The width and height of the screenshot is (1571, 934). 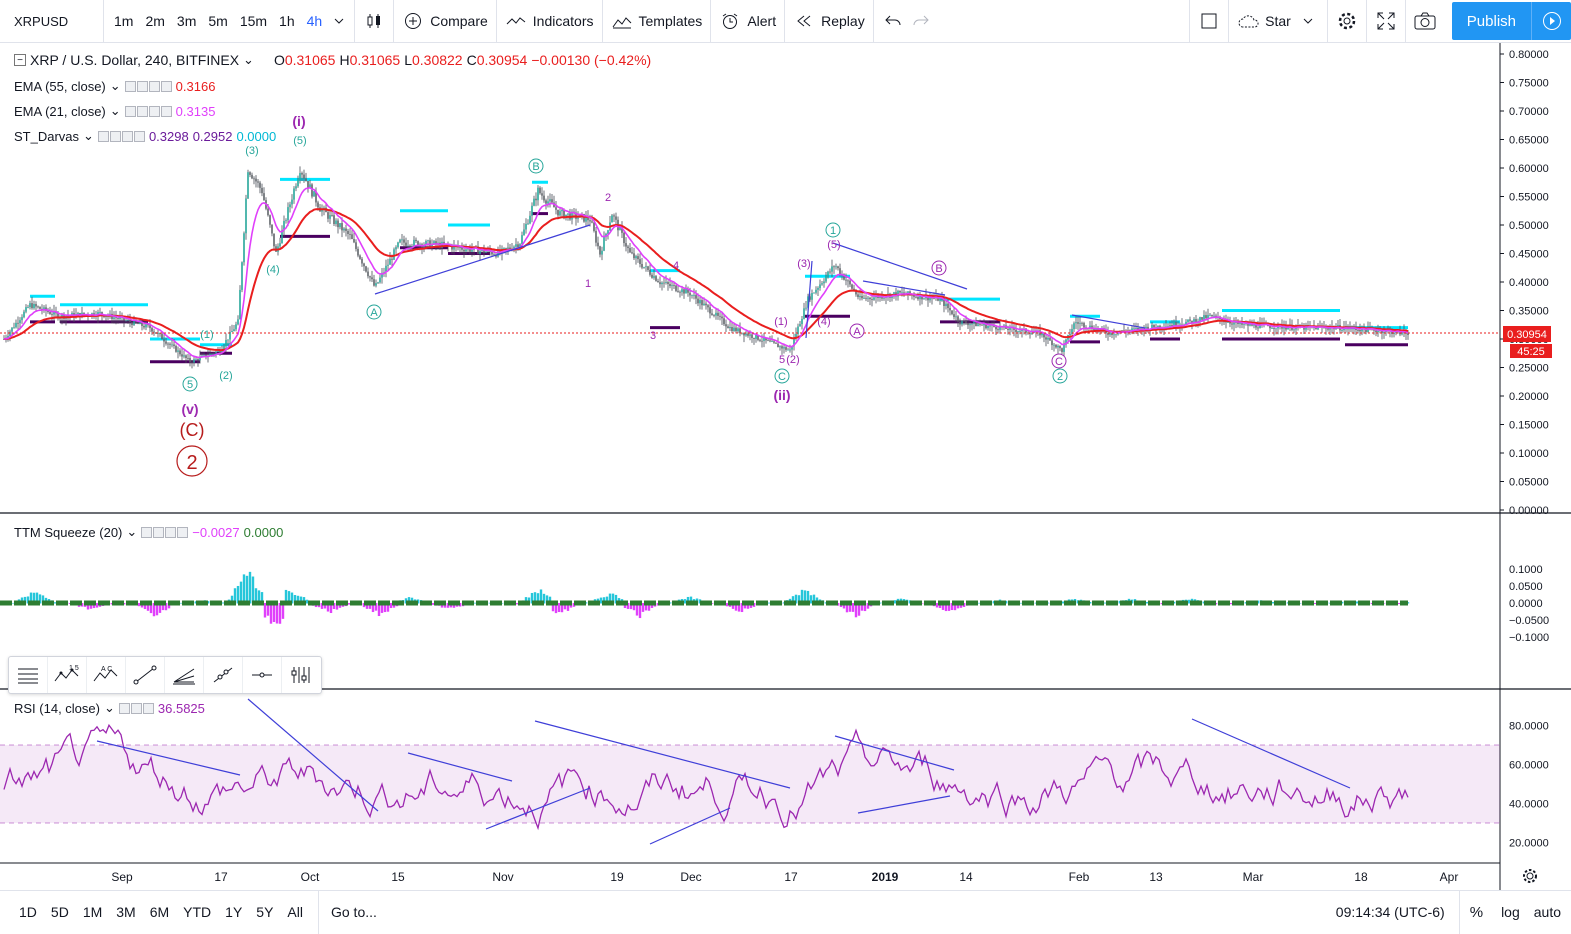 I want to click on interval-4h: 4h, so click(x=314, y=21).